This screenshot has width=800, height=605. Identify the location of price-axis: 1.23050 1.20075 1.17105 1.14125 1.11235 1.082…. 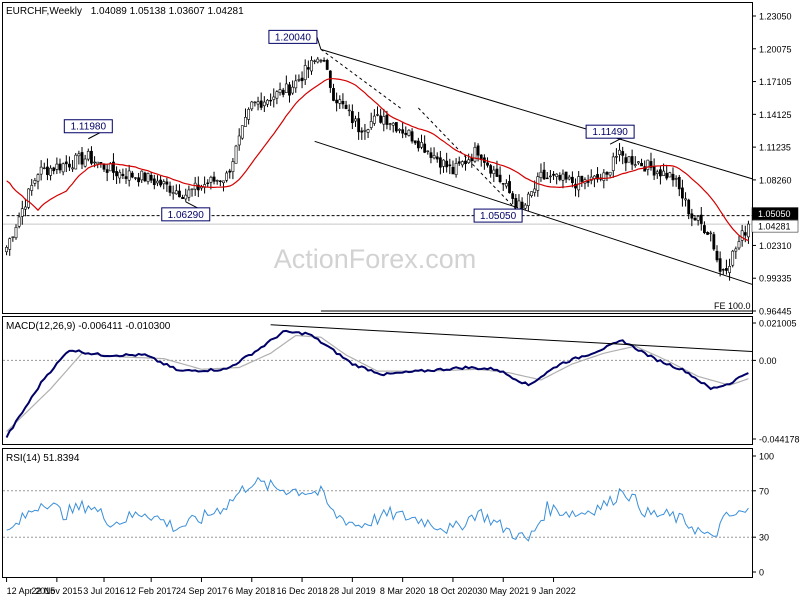
(775, 164).